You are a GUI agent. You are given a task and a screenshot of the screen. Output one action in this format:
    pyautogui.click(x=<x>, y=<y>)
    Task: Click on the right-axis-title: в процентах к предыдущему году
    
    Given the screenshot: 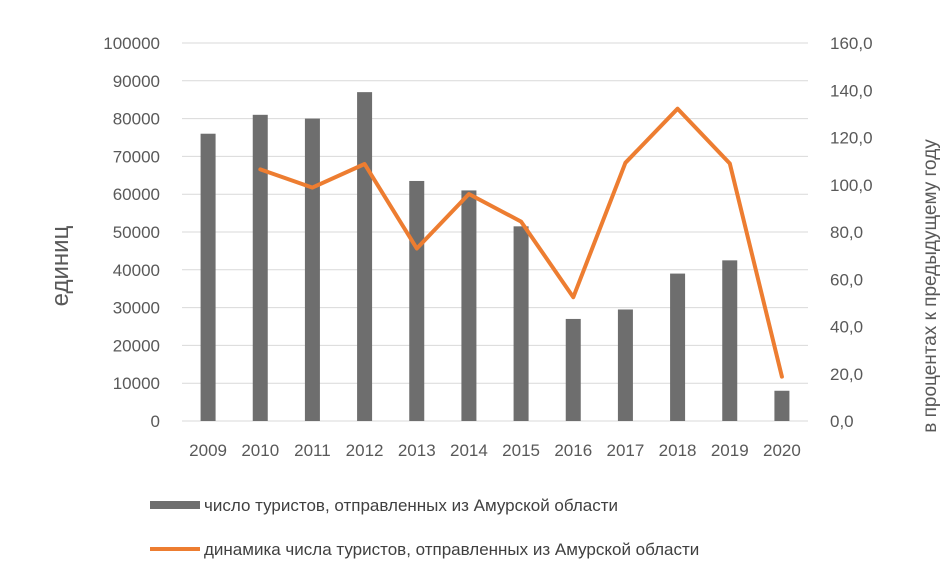 What is the action you would take?
    pyautogui.click(x=930, y=286)
    